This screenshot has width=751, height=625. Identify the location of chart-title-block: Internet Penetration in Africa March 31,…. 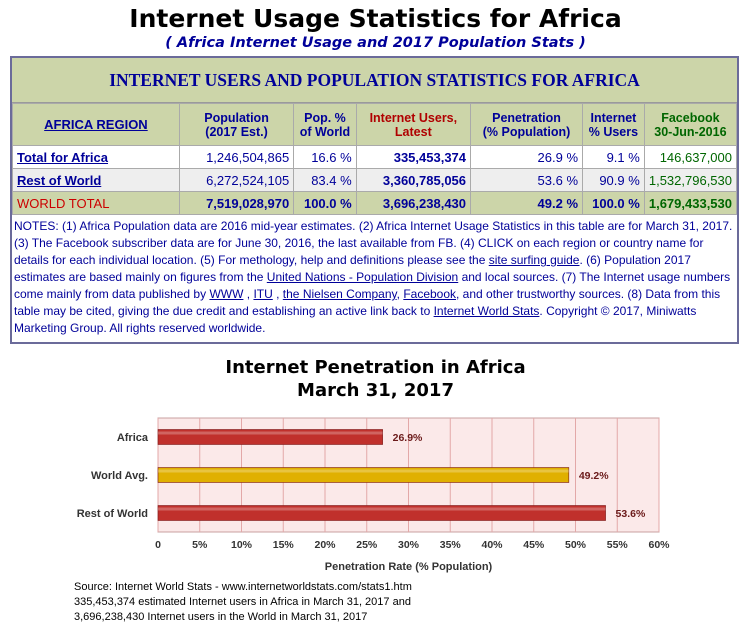
(375, 379).